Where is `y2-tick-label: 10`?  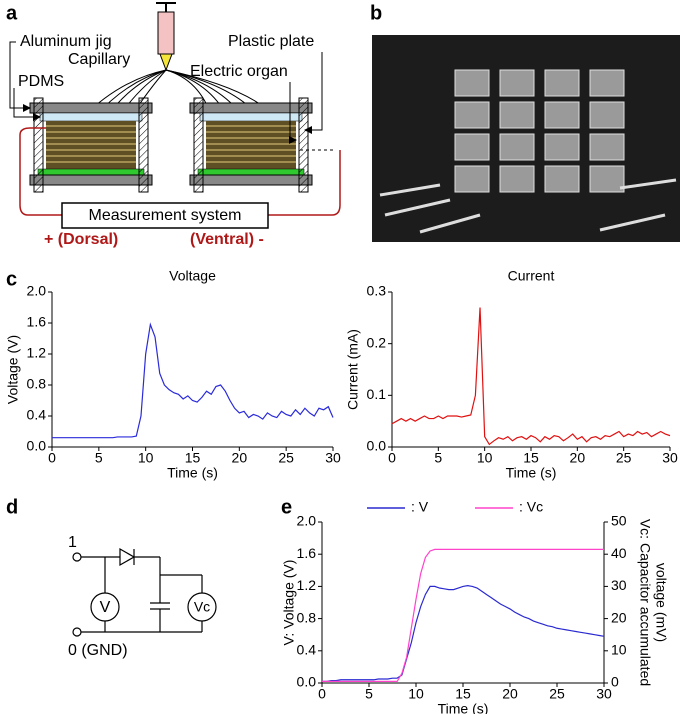
y2-tick-label: 10 is located at coordinates (619, 650).